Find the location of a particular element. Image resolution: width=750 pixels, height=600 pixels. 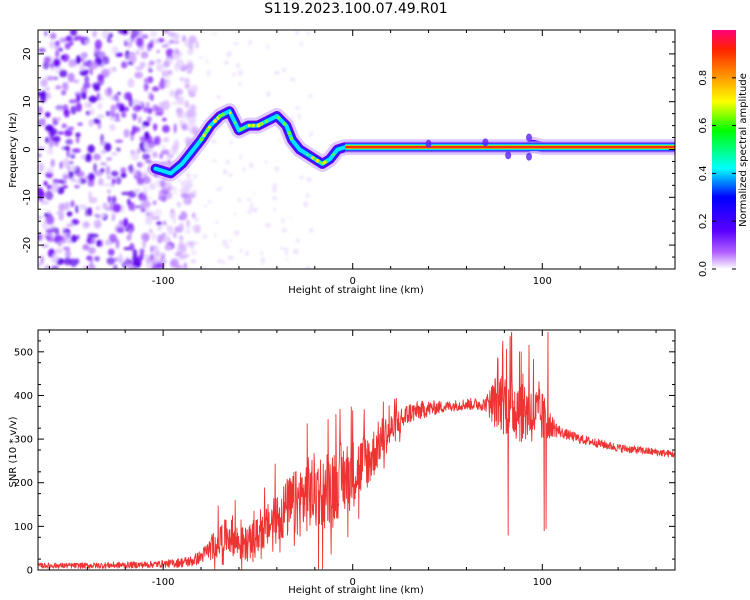

spectrogram-trace is located at coordinates (411, 142).